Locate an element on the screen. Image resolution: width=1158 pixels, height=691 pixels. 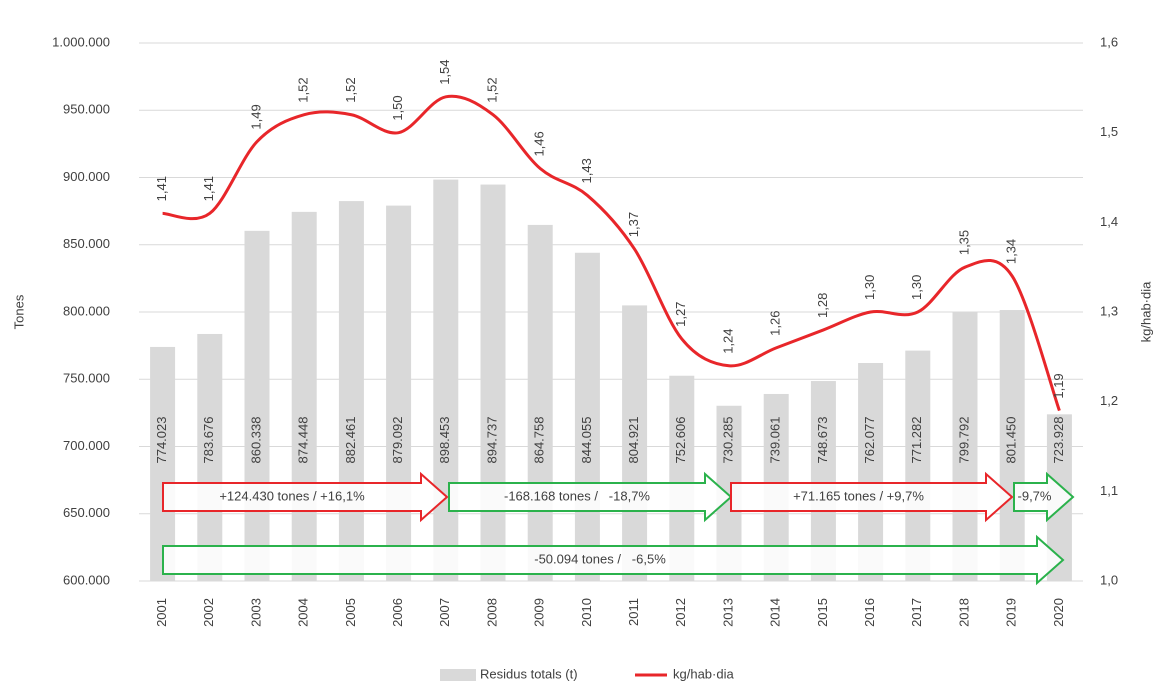
annotation-text: -9,7% is located at coordinates (1035, 495).